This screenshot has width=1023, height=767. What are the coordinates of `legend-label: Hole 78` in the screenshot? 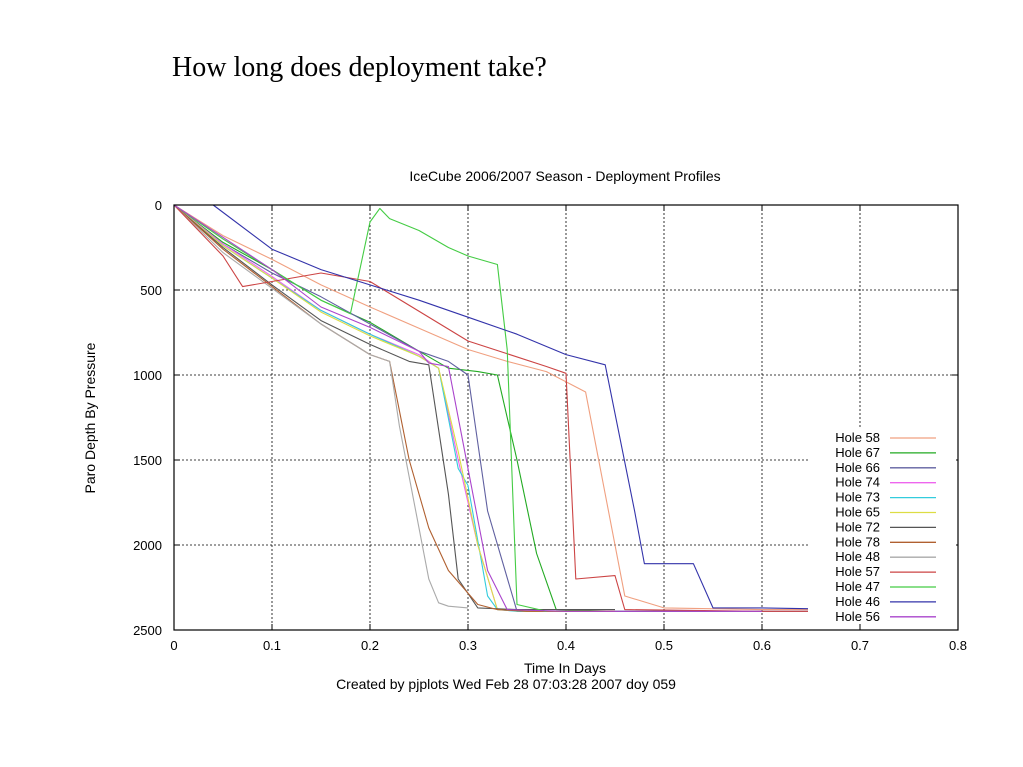 It's located at (857, 541).